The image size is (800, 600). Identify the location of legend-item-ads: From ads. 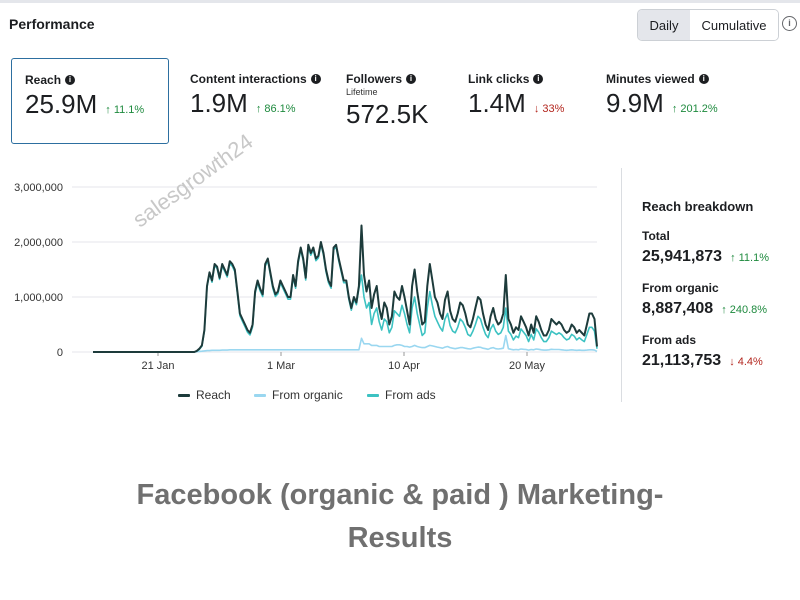
(401, 395).